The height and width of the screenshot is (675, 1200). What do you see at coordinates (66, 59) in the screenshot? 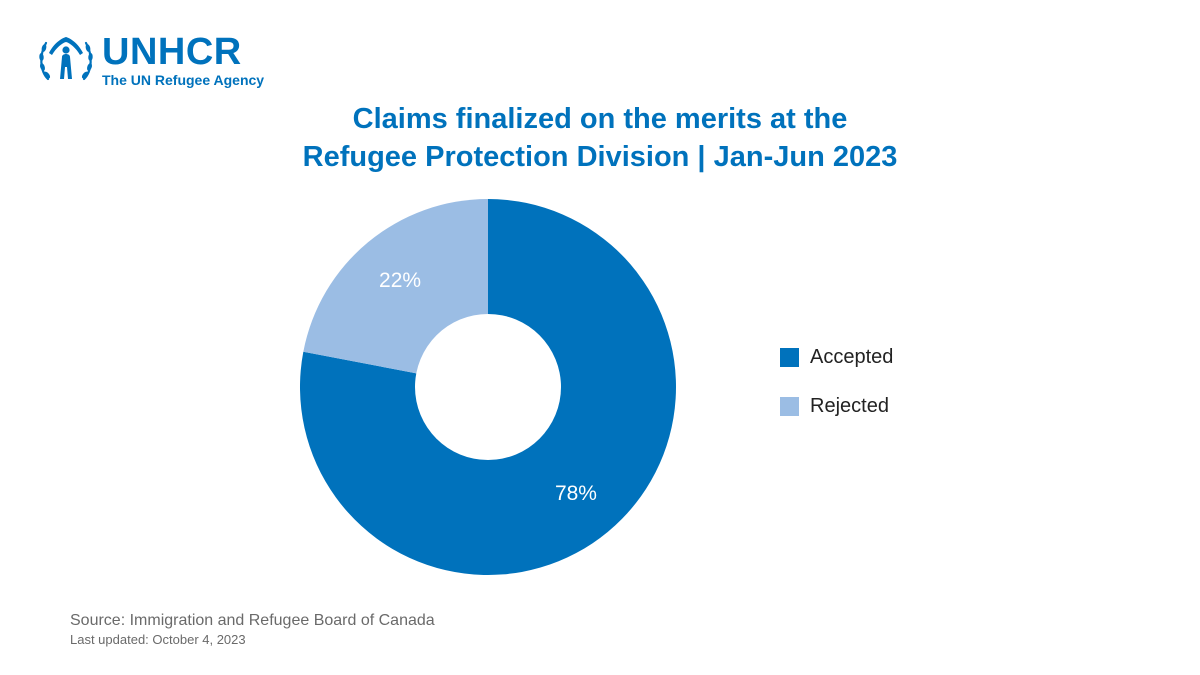
I see `unhcr-emblem-icon` at bounding box center [66, 59].